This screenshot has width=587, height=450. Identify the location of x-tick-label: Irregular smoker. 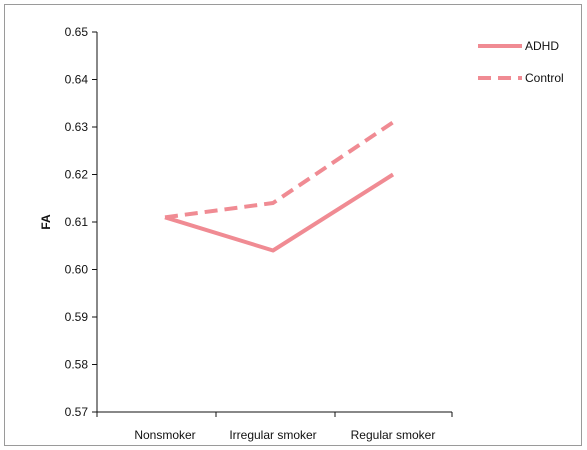
(272, 435).